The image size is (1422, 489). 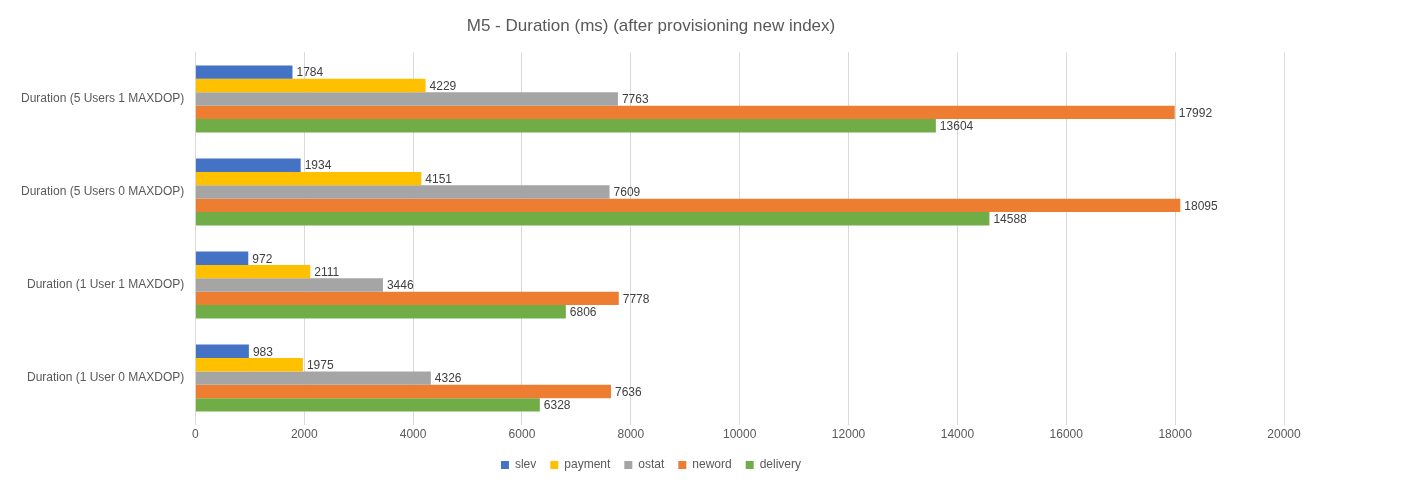 I want to click on data-label: 17992, so click(x=1195, y=112).